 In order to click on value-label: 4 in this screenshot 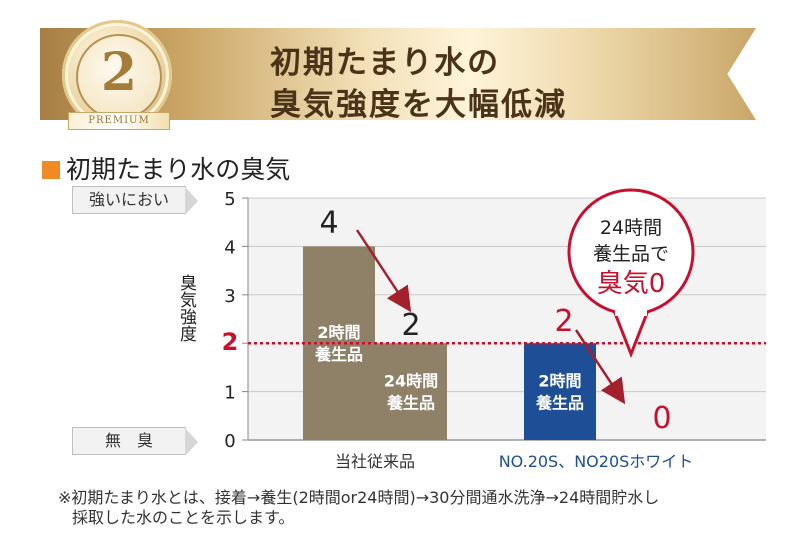, I will do `click(328, 222)`.